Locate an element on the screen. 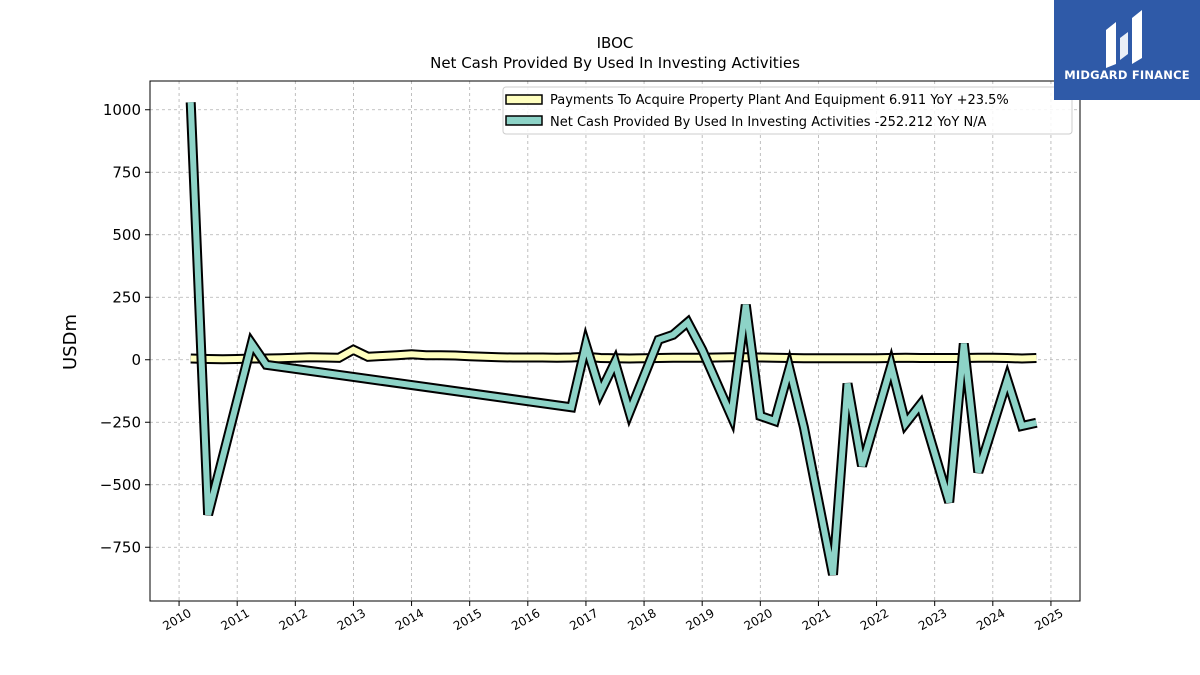 The image size is (1200, 675). x-tick-label: 2022 is located at coordinates (874, 619).